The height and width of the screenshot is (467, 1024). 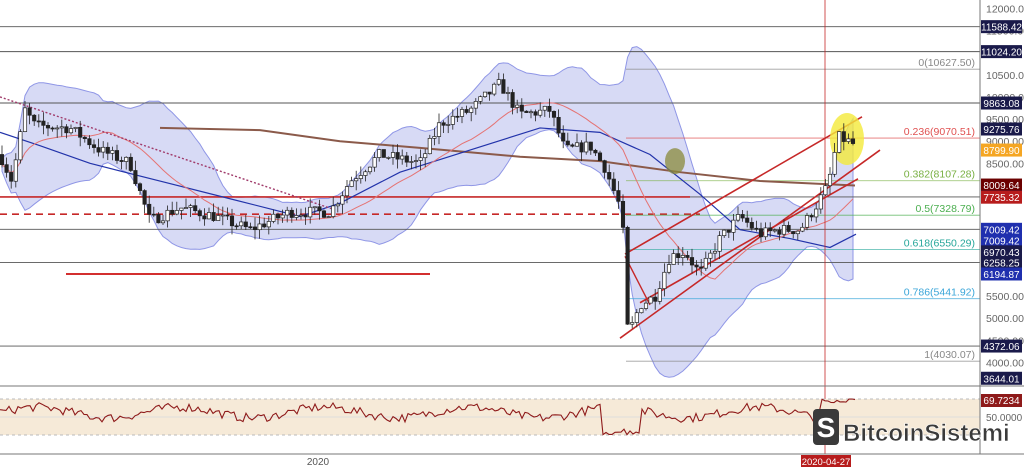 What do you see at coordinates (946, 63) in the screenshot?
I see `fib-label: 0(10627.50)` at bounding box center [946, 63].